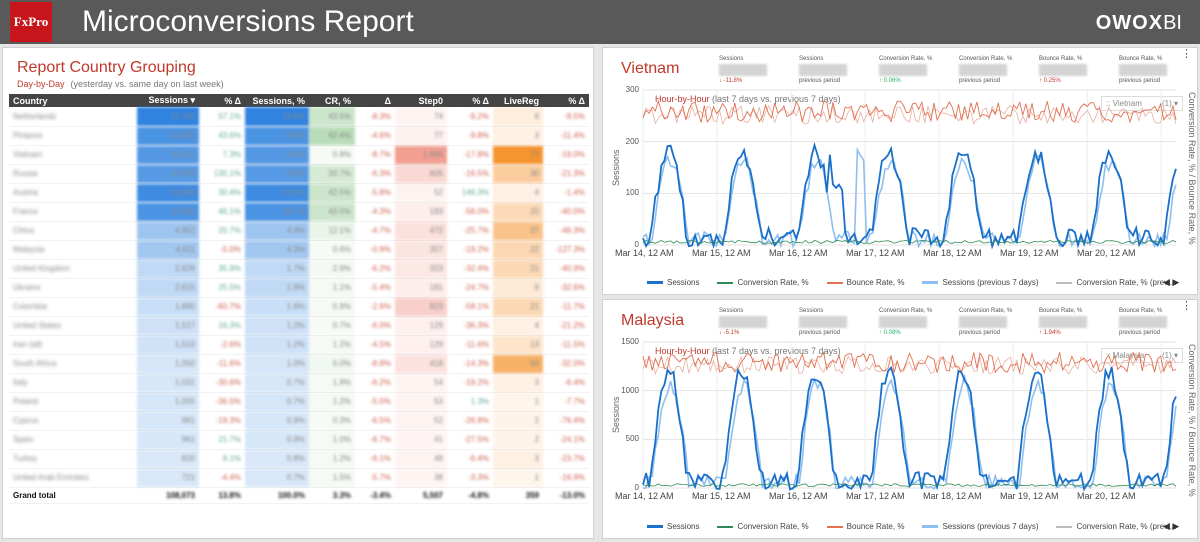 This screenshot has width=1200, height=542. I want to click on column-header: Step0, so click(421, 100).